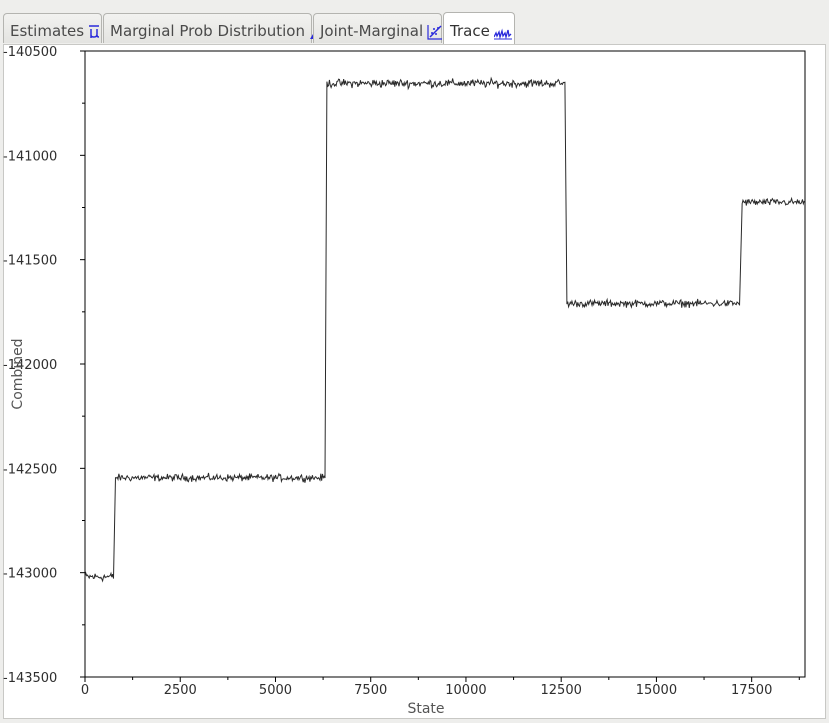 The height and width of the screenshot is (723, 829). I want to click on x-tick-label: 15000, so click(656, 690).